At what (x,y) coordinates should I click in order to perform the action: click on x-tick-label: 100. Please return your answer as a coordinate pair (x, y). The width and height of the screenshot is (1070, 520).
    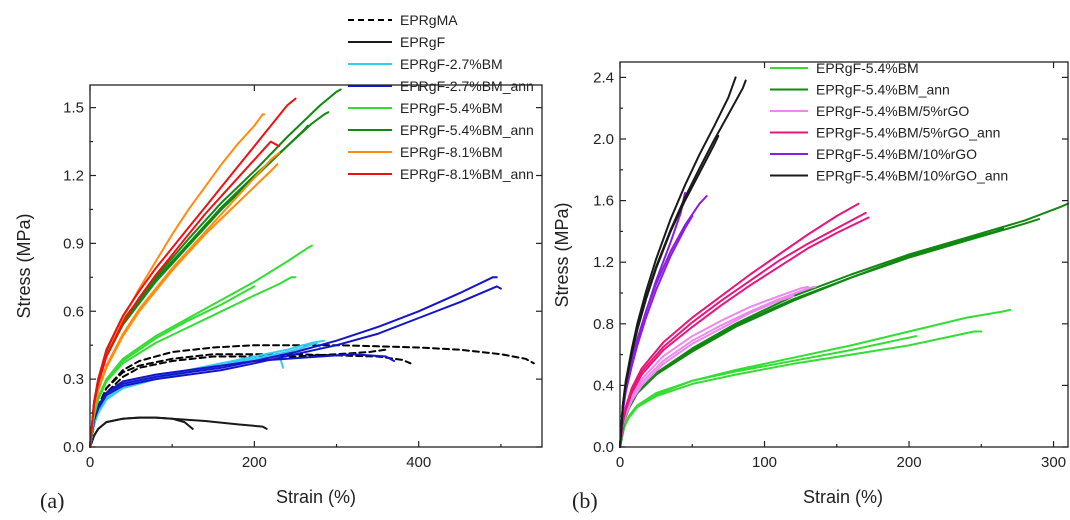
    Looking at the image, I should click on (764, 462).